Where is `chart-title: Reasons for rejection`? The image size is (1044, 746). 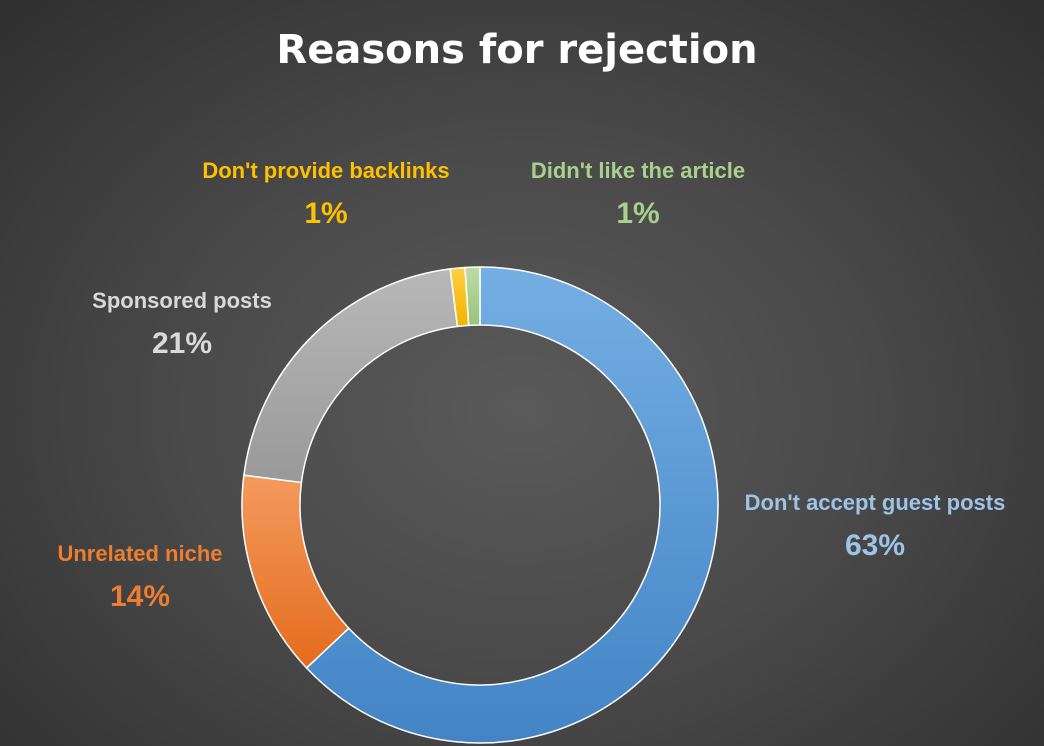 chart-title: Reasons for rejection is located at coordinates (516, 50).